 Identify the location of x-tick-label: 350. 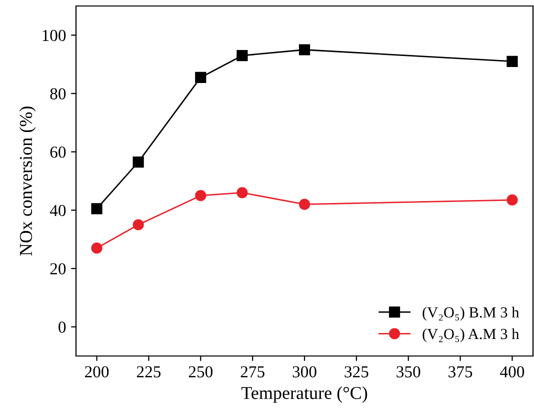
(408, 372).